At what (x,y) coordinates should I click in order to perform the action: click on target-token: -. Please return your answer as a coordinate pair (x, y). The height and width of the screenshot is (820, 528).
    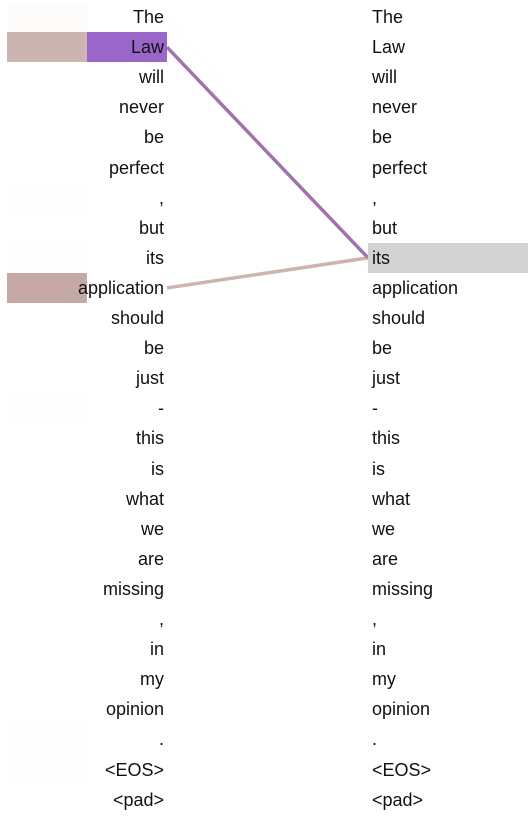
    Looking at the image, I should click on (375, 408).